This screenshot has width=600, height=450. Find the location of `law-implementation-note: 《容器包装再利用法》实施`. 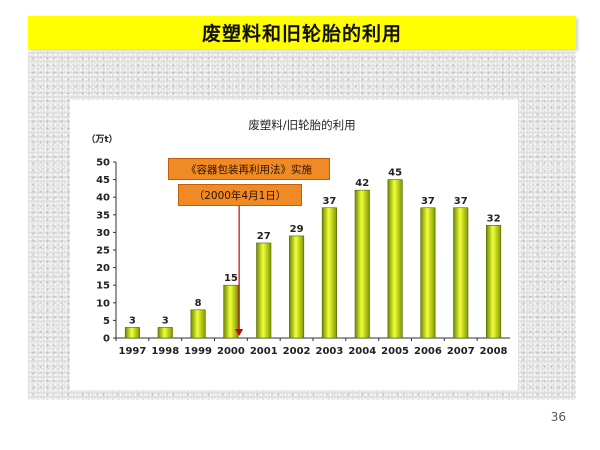

law-implementation-note: 《容器包装再利用法》实施 is located at coordinates (249, 169).